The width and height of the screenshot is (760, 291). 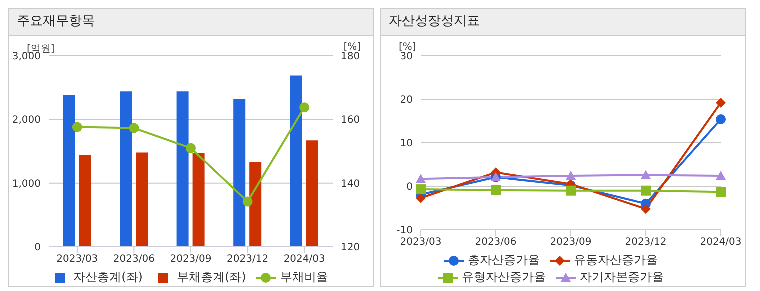 What do you see at coordinates (407, 47) in the screenshot?
I see `y-axis-title: [%]` at bounding box center [407, 47].